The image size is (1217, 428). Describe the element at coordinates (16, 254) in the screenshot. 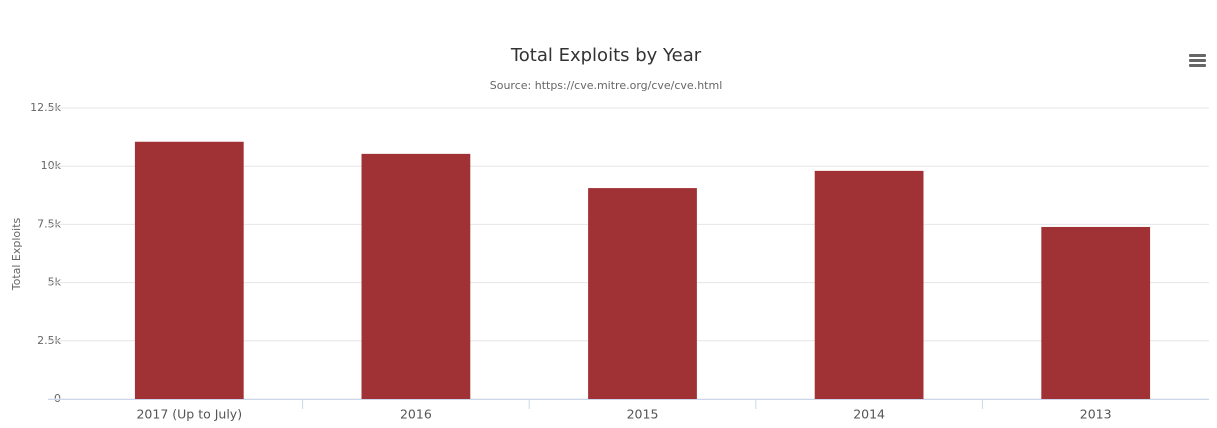

I see `y-axis-label: Total Exploits` at that location.